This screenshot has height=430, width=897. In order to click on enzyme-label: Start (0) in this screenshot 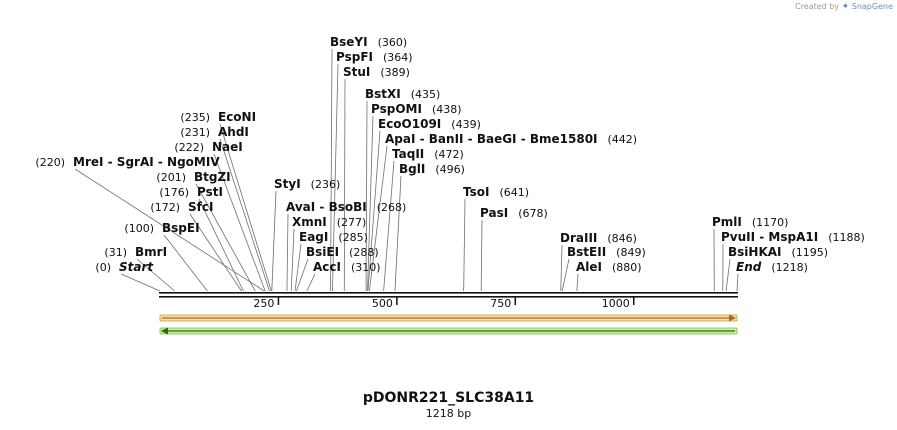, I will do `click(124, 267)`.